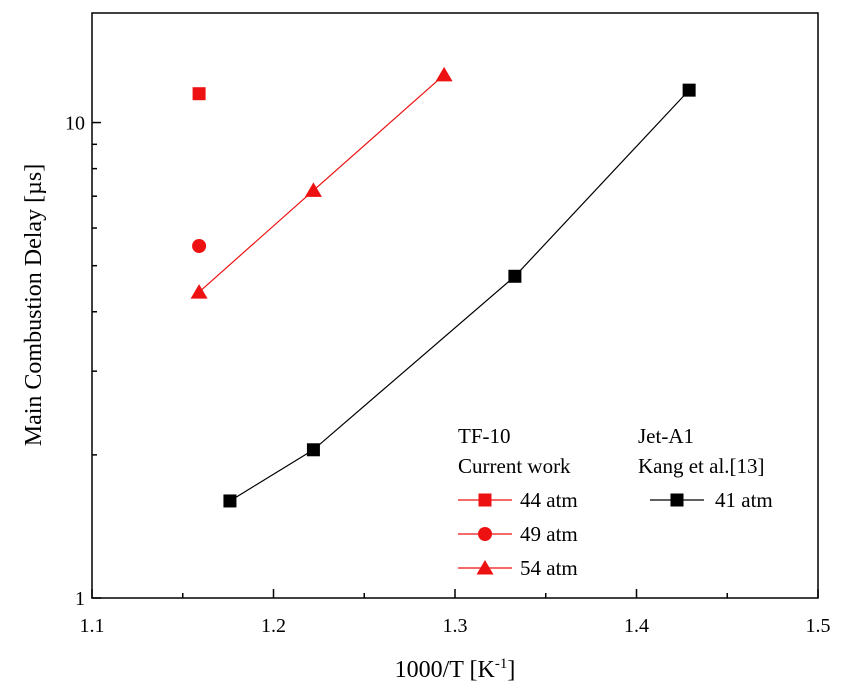 This screenshot has height=699, width=844. What do you see at coordinates (666, 436) in the screenshot?
I see `legend-group-title: Jet-A1` at bounding box center [666, 436].